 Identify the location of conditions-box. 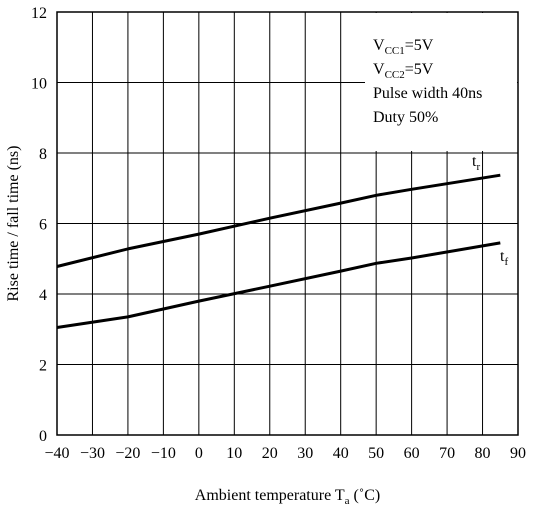
(441, 82).